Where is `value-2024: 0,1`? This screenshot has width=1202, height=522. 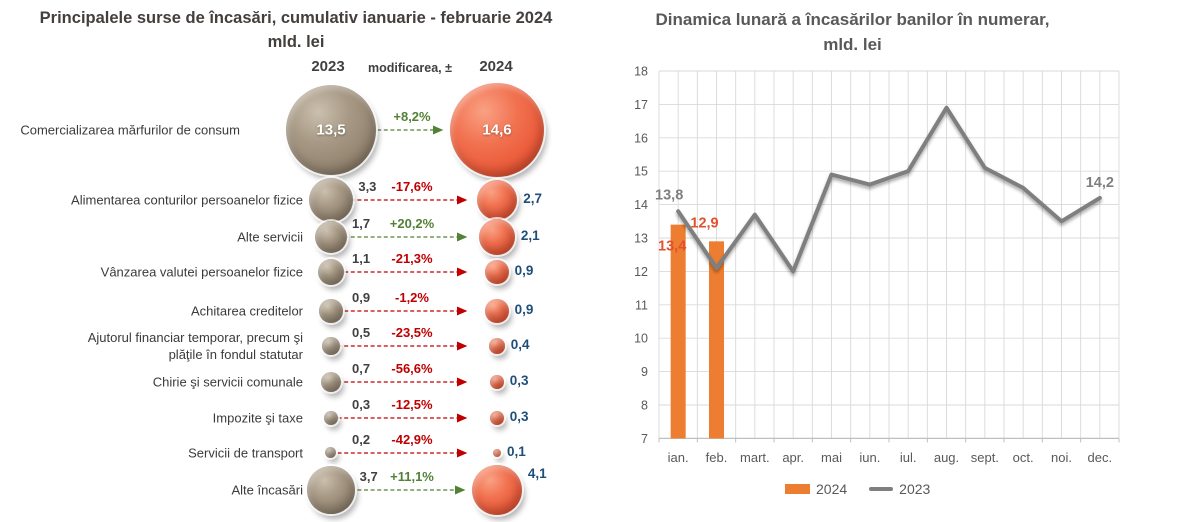
value-2024: 0,1 is located at coordinates (516, 451).